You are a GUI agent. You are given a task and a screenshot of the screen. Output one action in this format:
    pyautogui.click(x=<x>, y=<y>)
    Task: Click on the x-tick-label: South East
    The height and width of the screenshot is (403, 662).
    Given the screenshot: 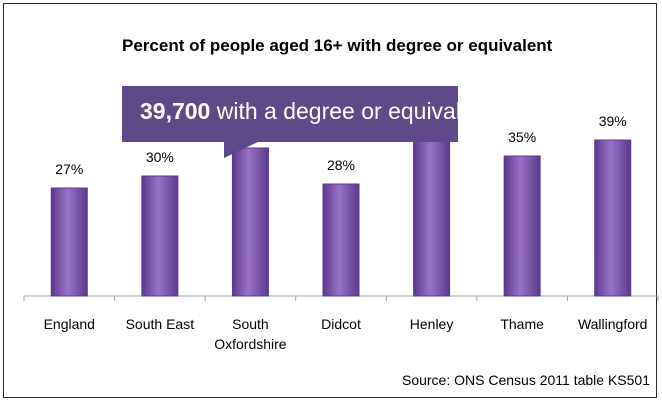 What is the action you would take?
    pyautogui.click(x=160, y=324)
    